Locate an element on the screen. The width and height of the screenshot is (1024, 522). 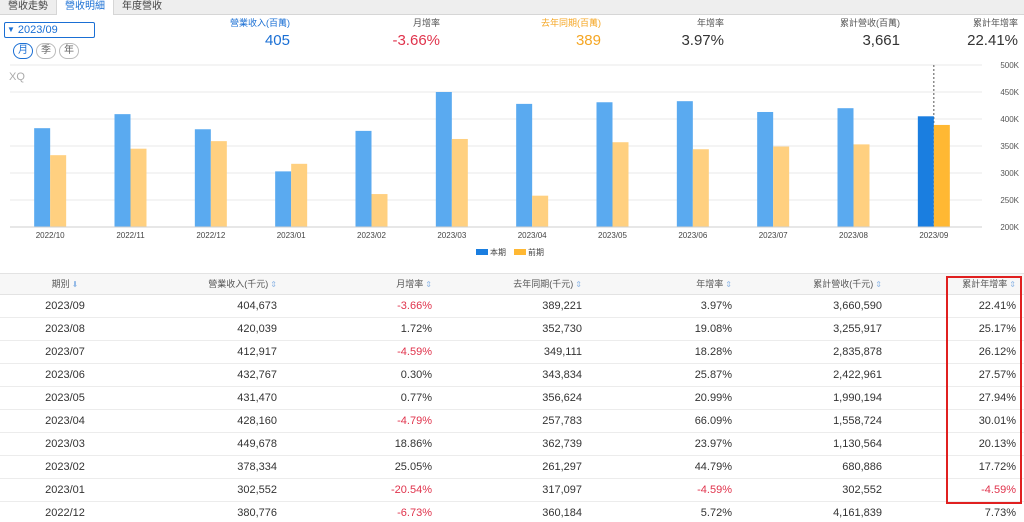
period-toggle-1: 季 is located at coordinates (46, 51).